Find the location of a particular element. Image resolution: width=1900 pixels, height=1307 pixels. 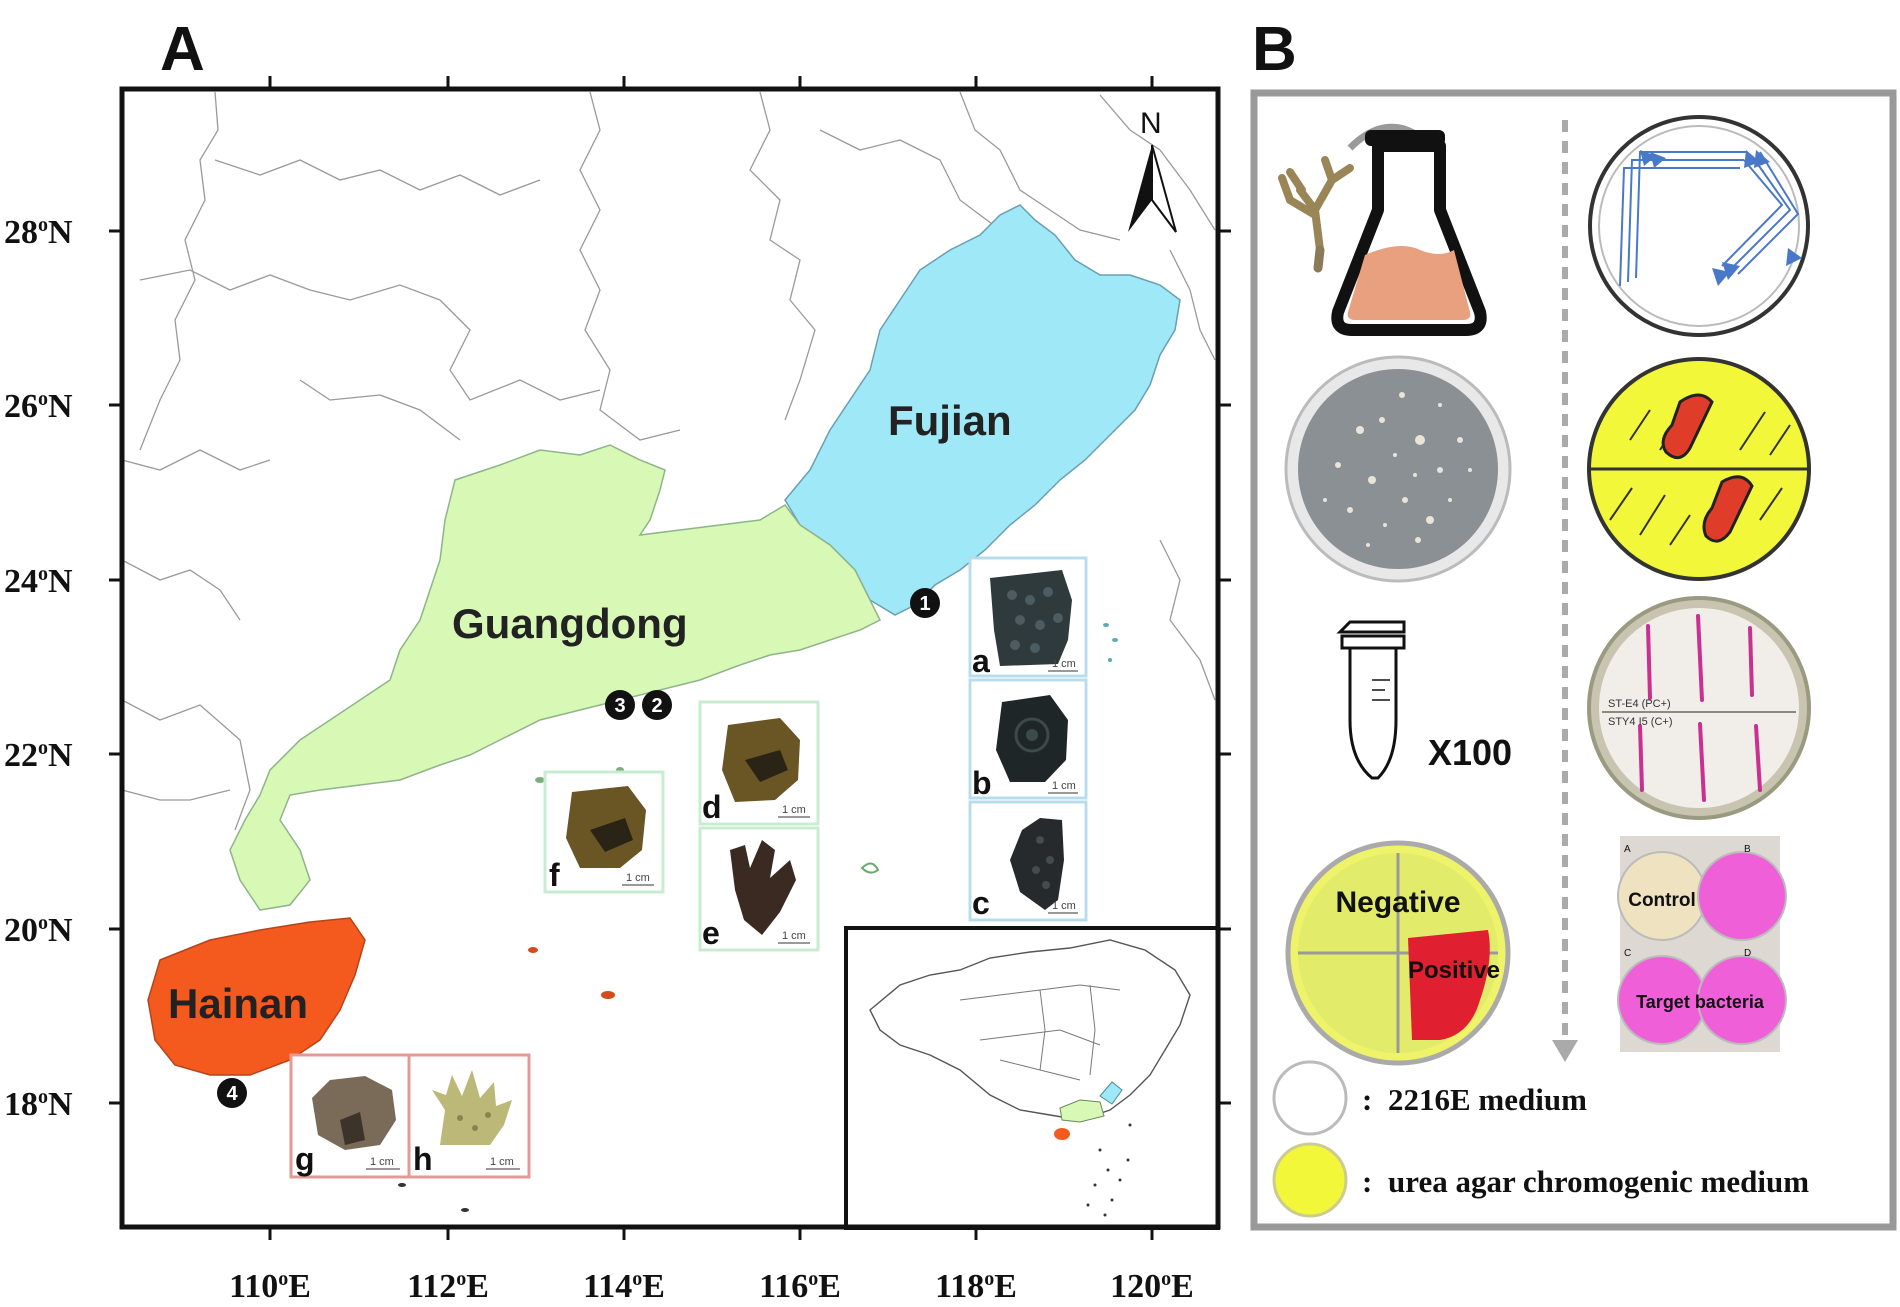

svg-text: 3 is located at coordinates (619, 706).